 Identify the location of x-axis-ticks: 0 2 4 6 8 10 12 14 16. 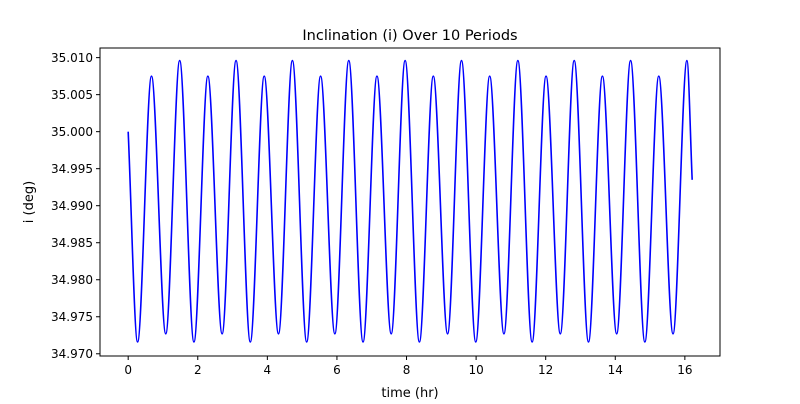
(408, 366).